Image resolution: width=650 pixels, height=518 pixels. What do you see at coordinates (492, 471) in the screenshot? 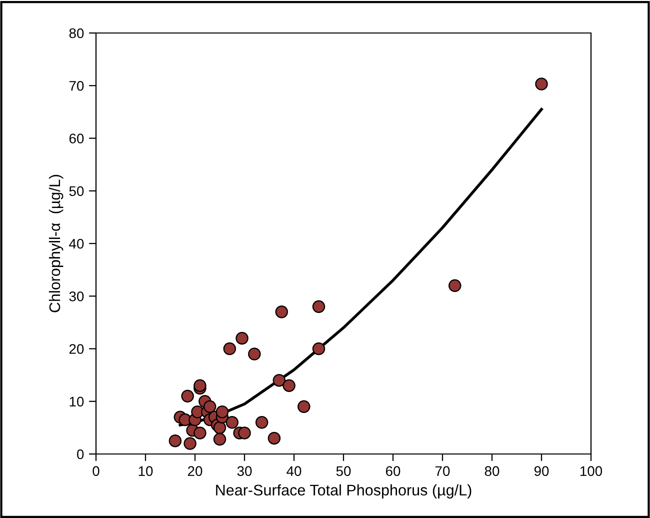
I see `x-tick-label: 80` at bounding box center [492, 471].